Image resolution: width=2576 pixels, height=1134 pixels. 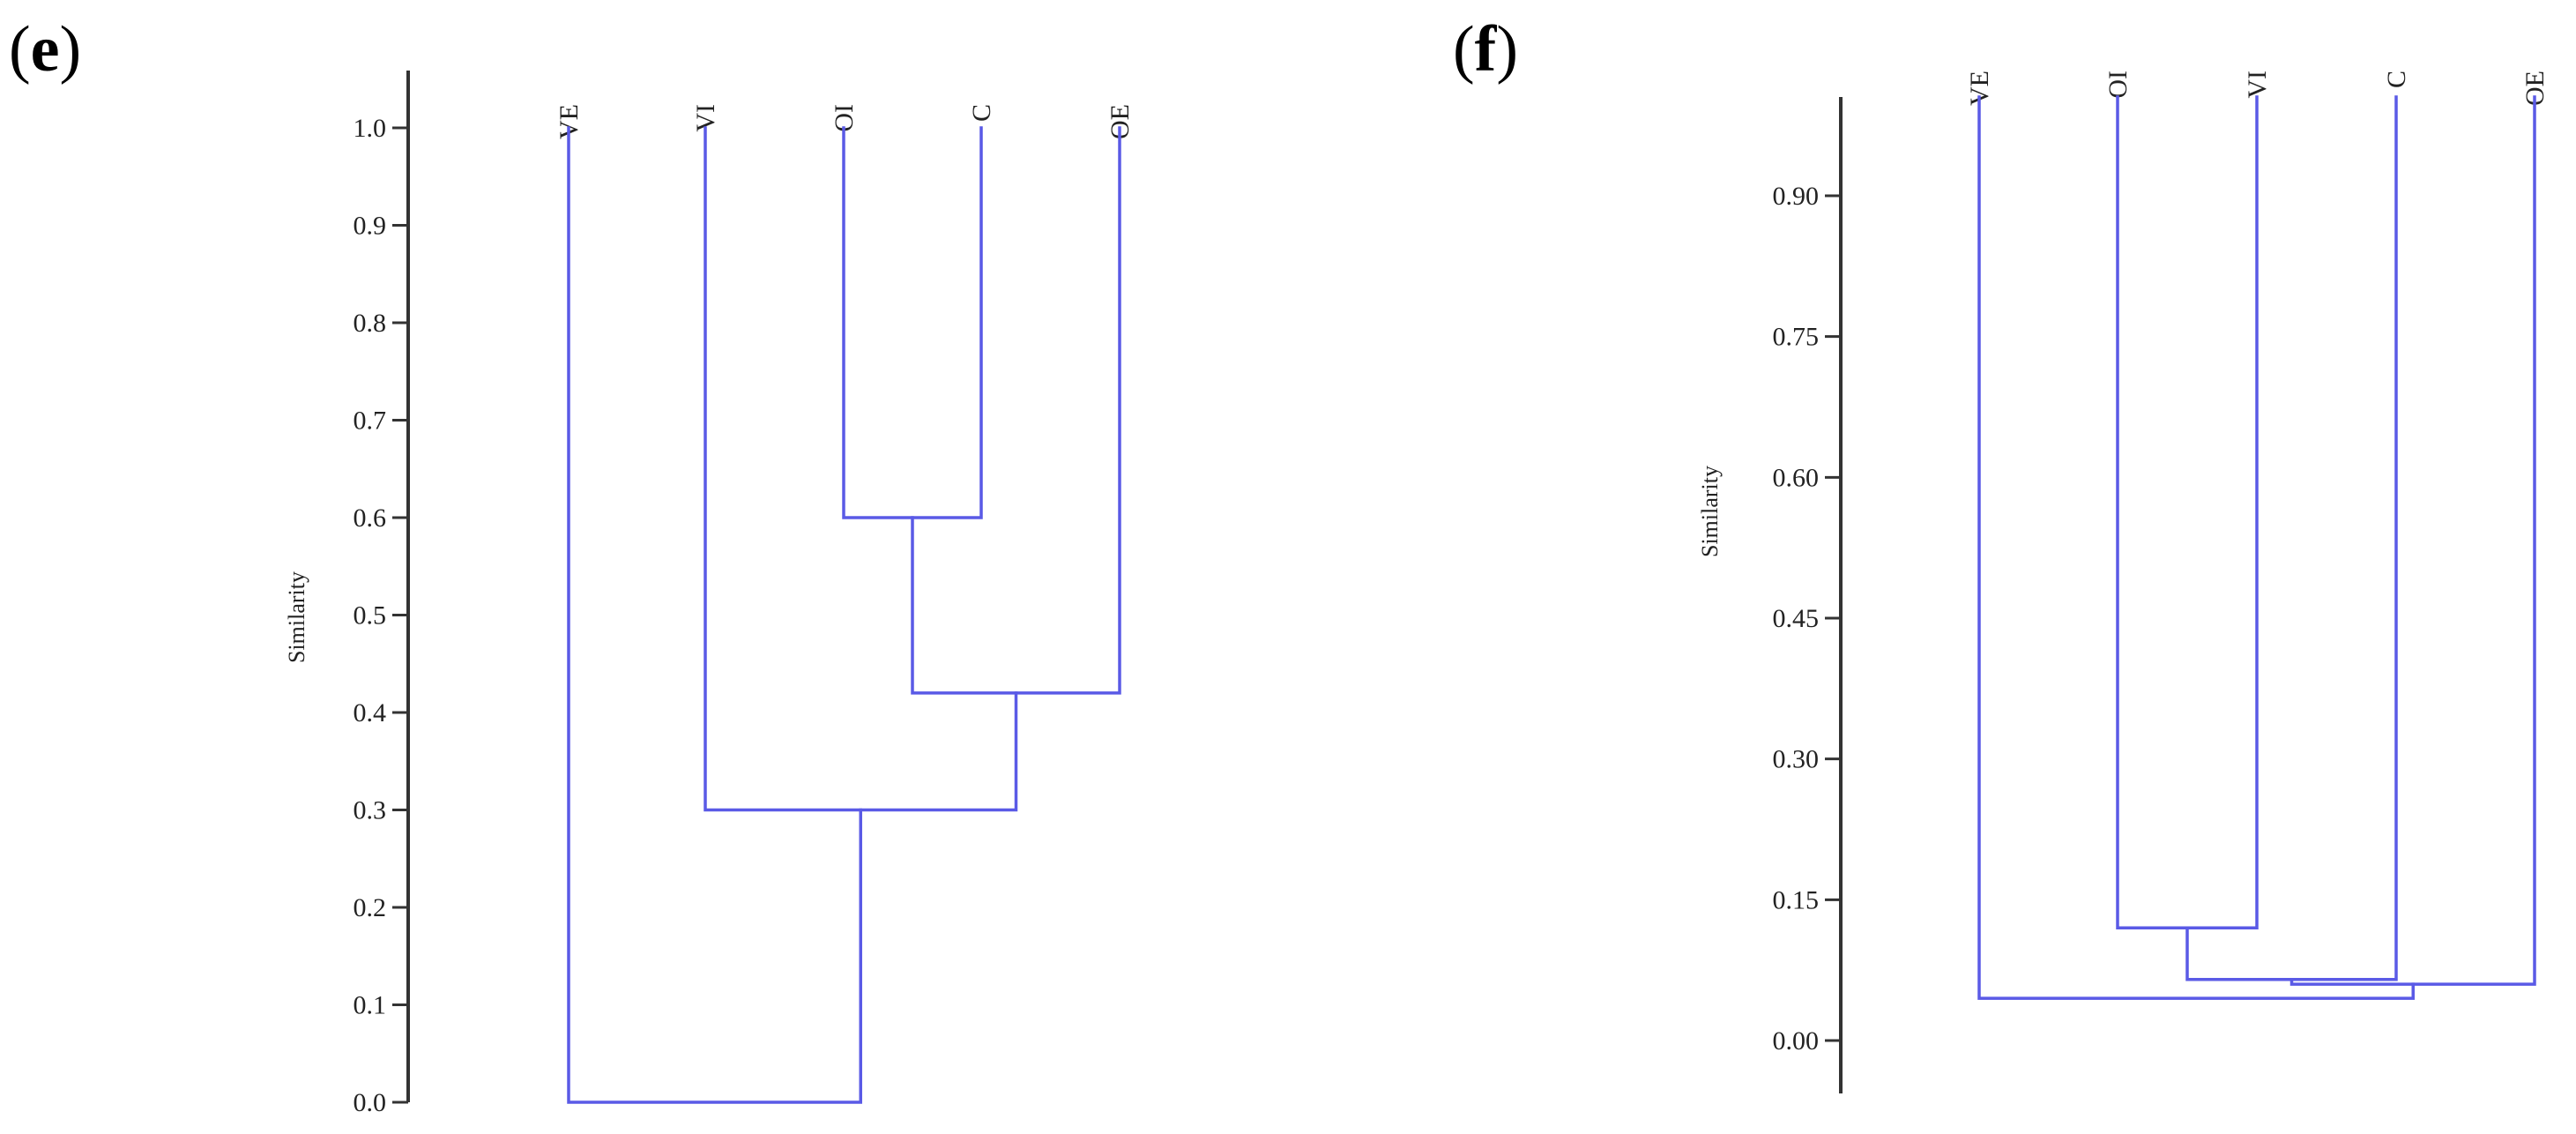 I want to click on panel-e-tick-label: 0.5, so click(x=371, y=615).